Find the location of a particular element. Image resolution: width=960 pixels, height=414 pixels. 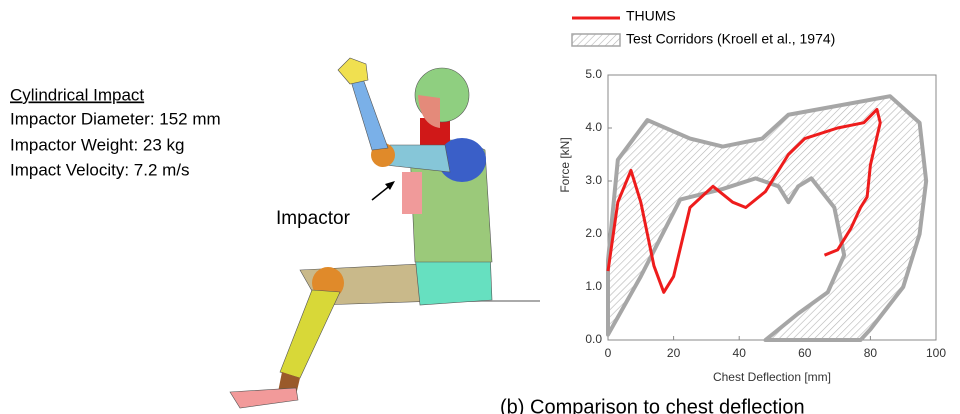

spec-line: Impact Velocity: 7.2 m/s is located at coordinates (100, 169).